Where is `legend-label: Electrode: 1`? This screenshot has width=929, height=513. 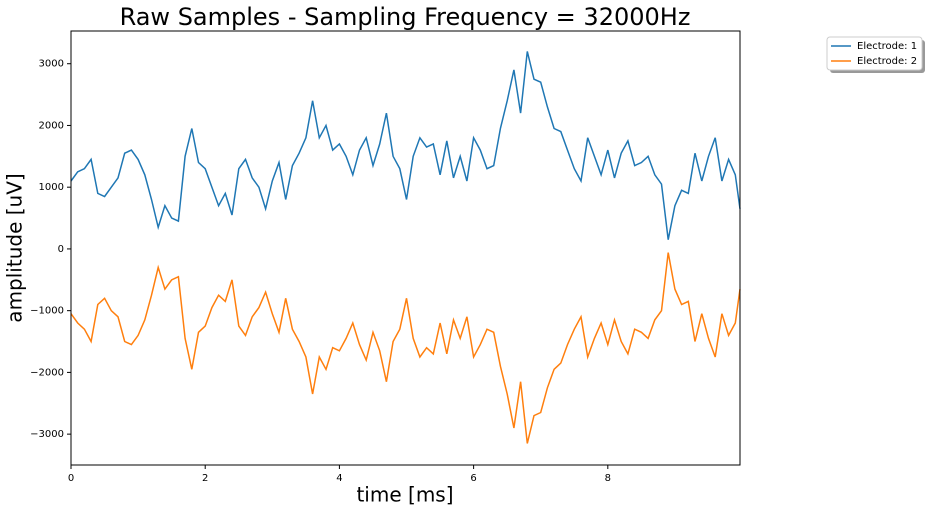
legend-label: Electrode: 1 is located at coordinates (887, 46).